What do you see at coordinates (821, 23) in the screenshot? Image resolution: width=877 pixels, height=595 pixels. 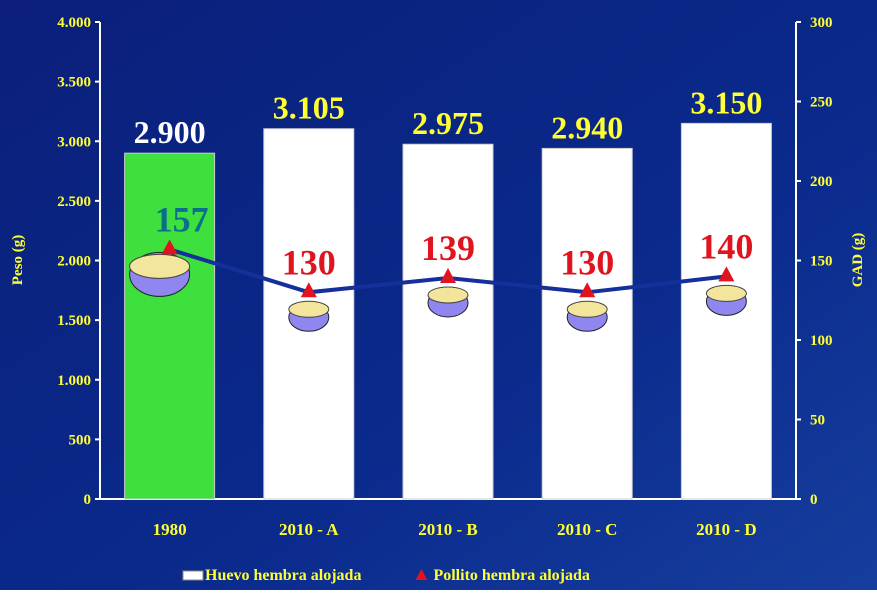 I see `y2-tick-label: 300` at bounding box center [821, 23].